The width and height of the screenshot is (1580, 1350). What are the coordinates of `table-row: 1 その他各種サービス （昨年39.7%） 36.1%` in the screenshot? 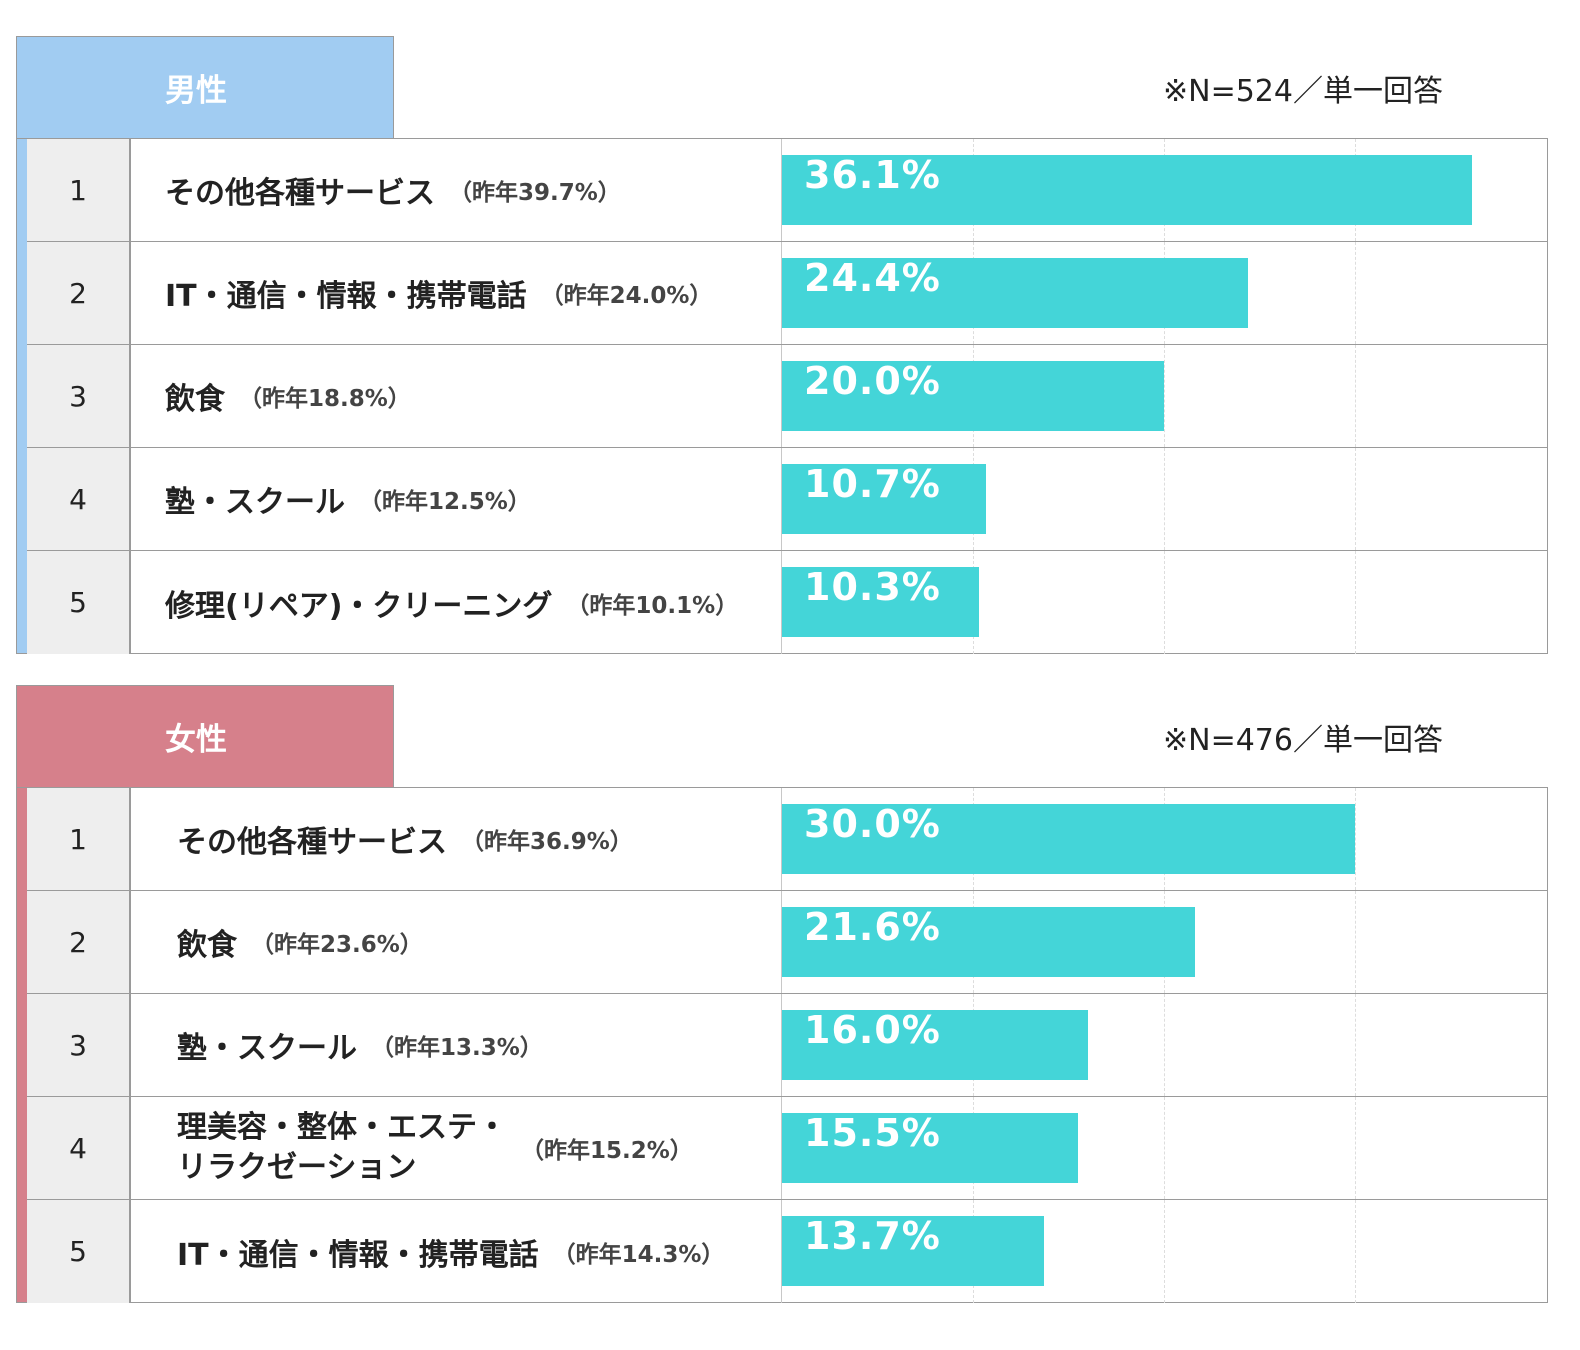 It's located at (787, 190).